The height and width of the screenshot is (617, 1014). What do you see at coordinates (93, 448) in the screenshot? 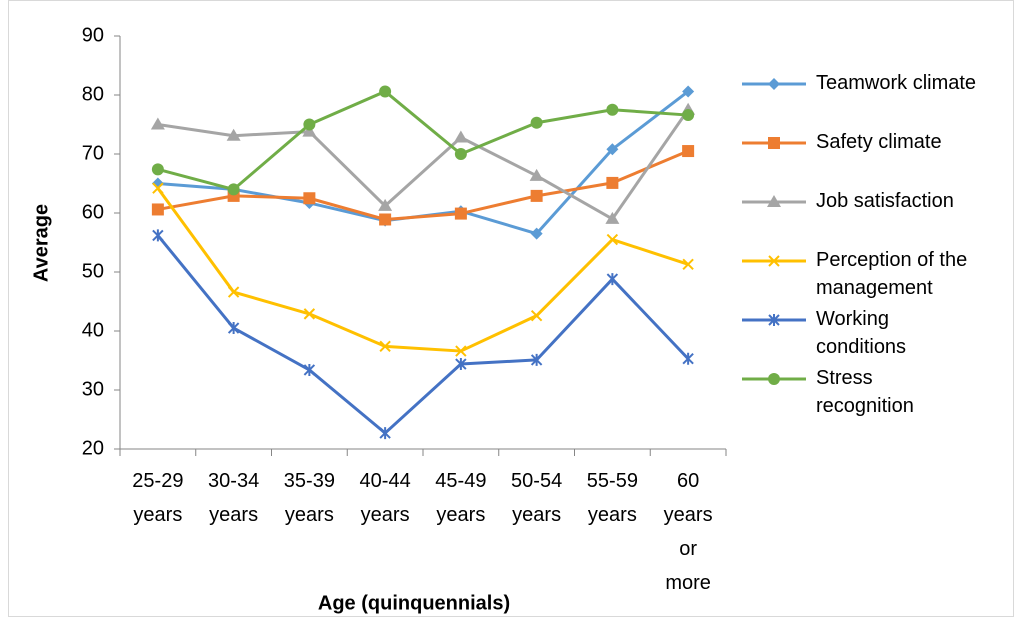
I see `y-tick-label: 20` at bounding box center [93, 448].